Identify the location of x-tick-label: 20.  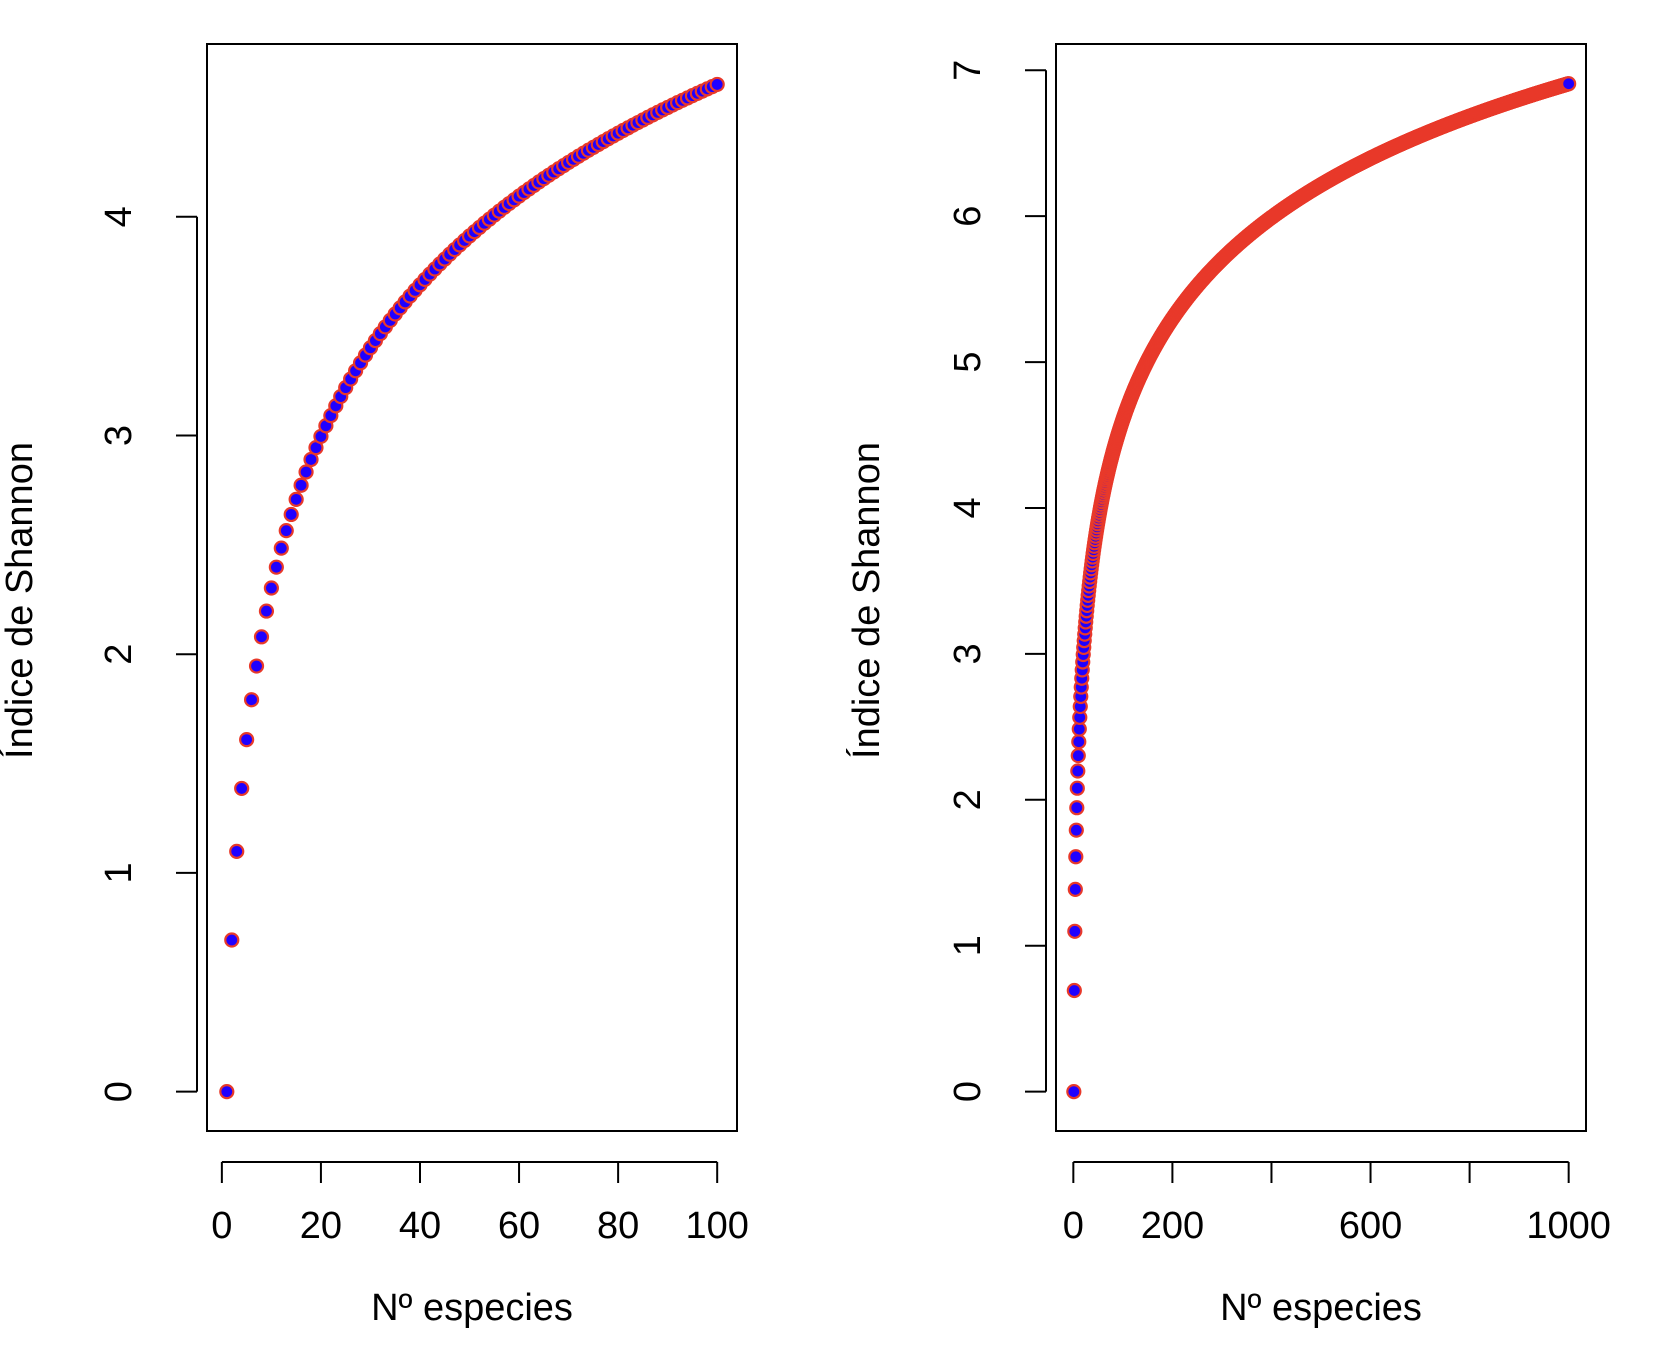
(321, 1226).